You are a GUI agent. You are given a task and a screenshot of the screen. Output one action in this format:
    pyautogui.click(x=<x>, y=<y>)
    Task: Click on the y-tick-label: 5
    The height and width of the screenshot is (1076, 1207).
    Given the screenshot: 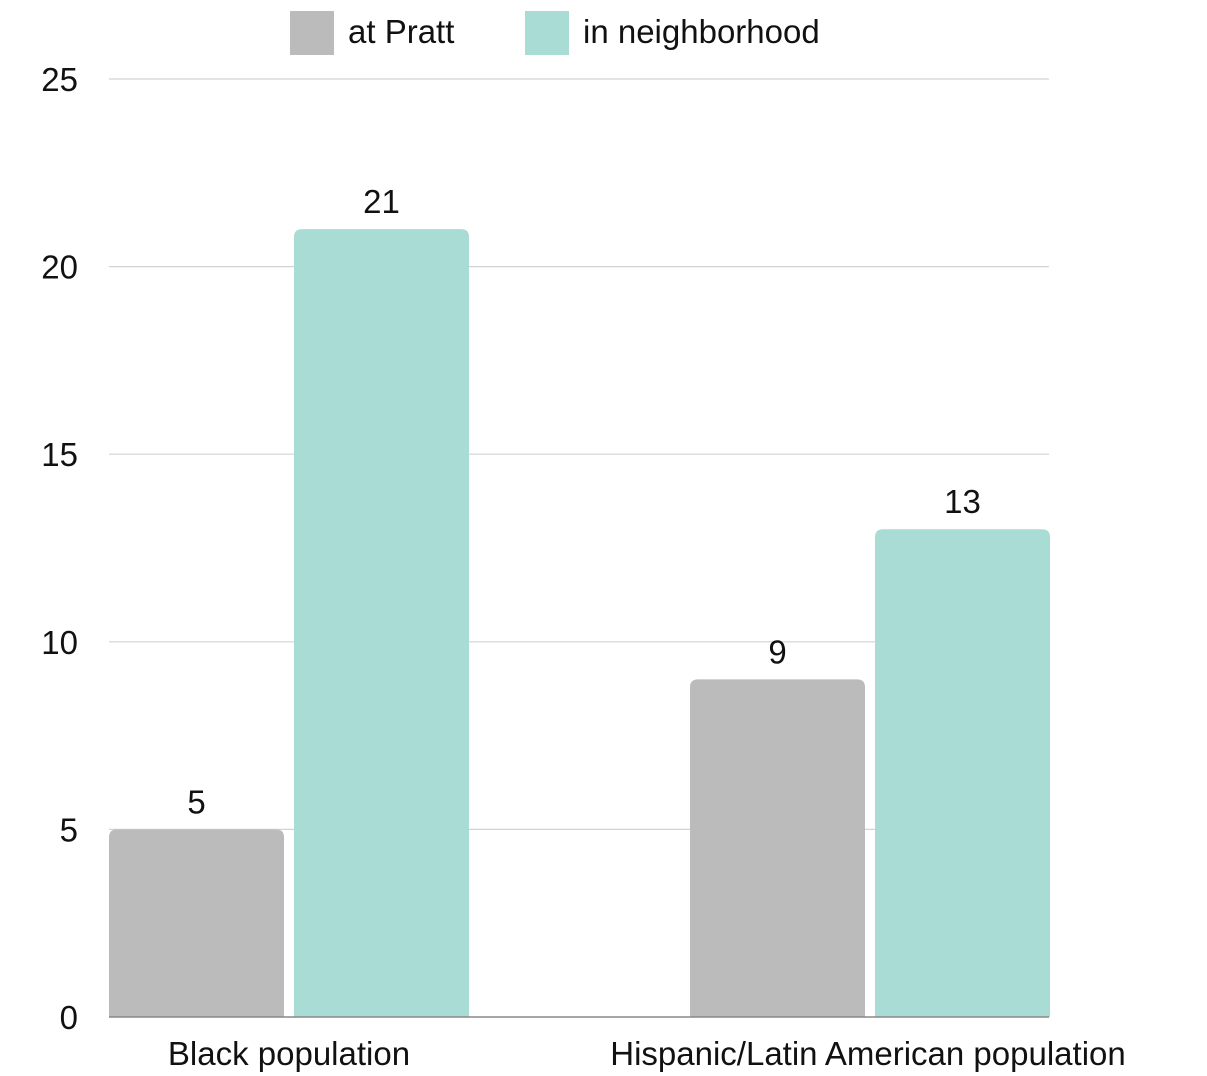 What is the action you would take?
    pyautogui.click(x=69, y=829)
    